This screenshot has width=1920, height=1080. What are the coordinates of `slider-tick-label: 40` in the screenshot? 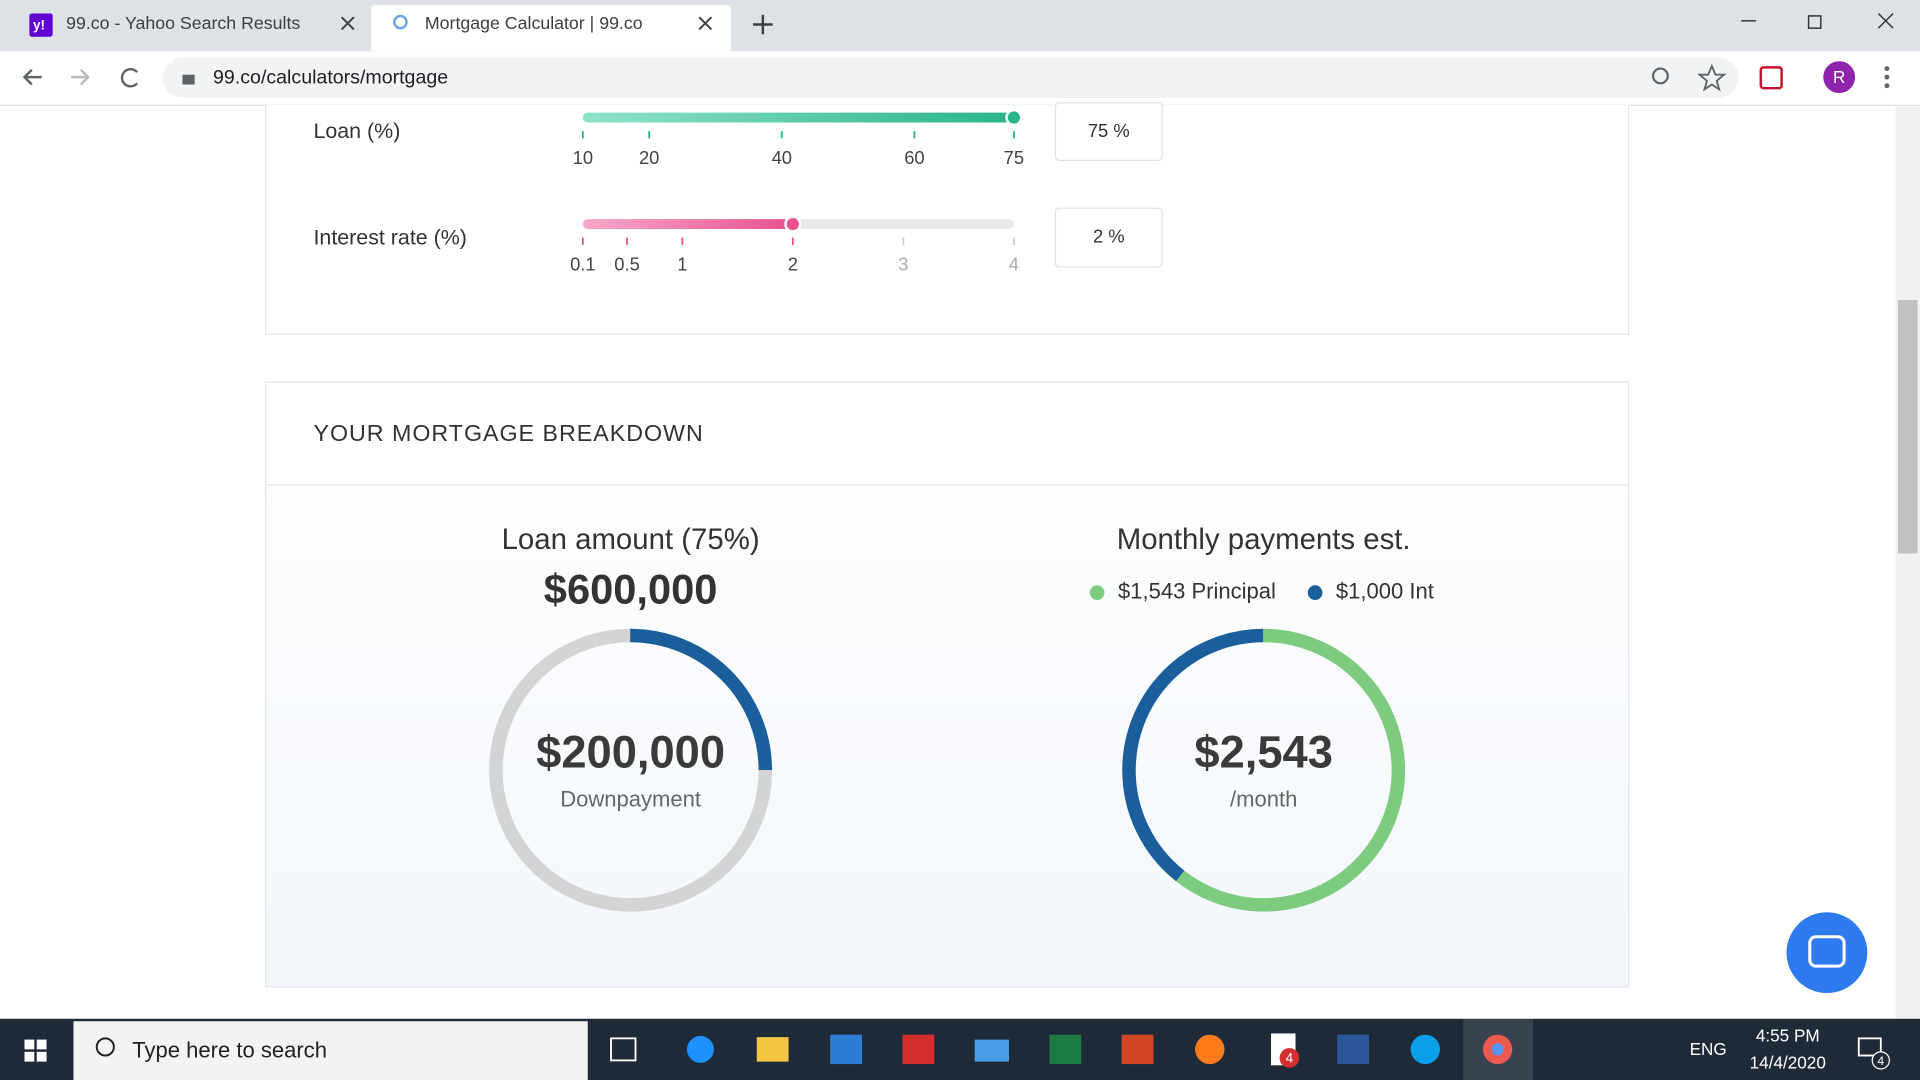 It's located at (782, 157).